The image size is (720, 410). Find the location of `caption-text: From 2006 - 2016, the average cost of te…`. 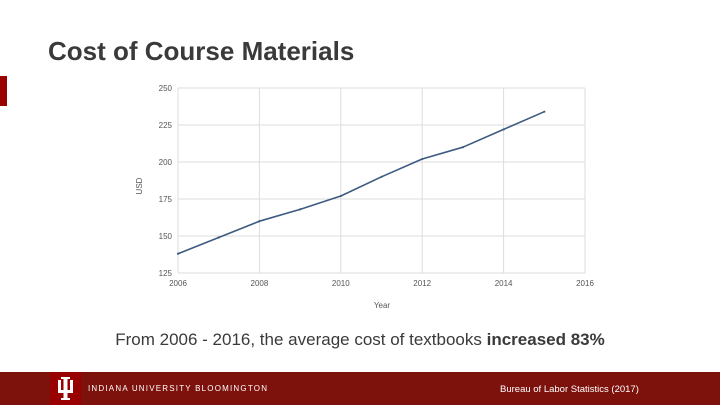

caption-text: From 2006 - 2016, the average cost of te… is located at coordinates (301, 339).